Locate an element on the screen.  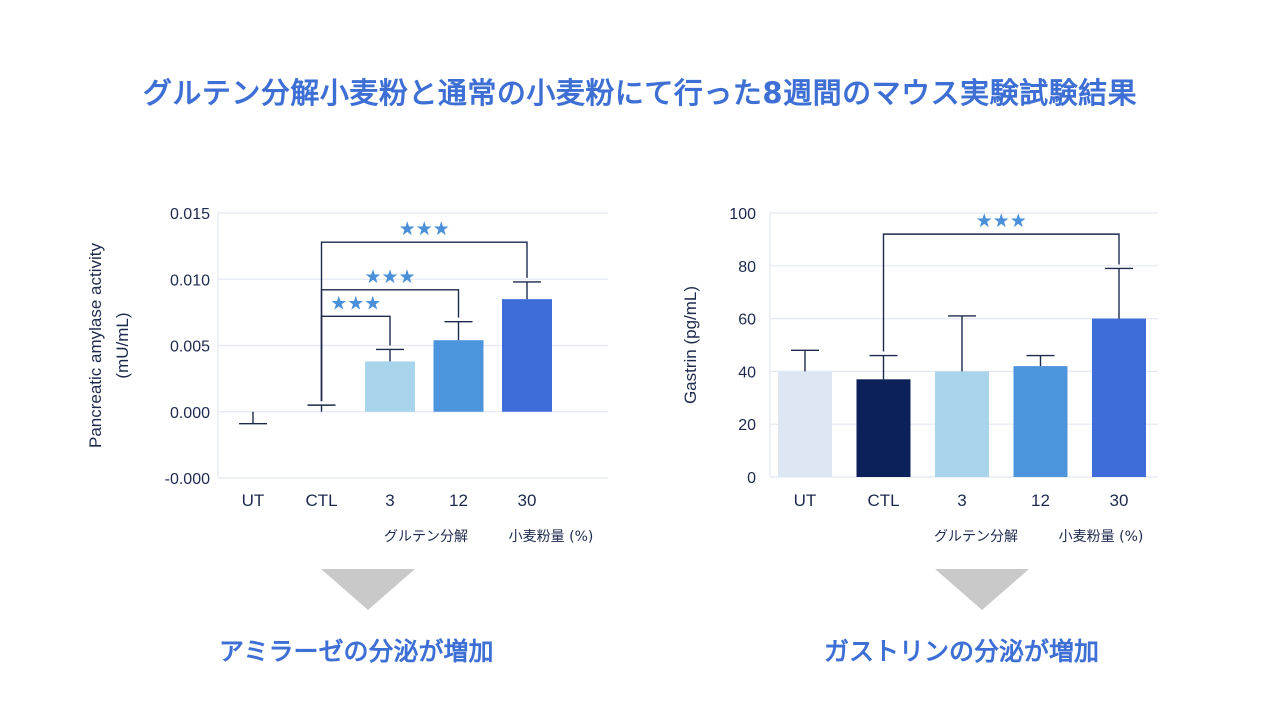
amylase-conclusion: アミラーゼの分泌が増加 is located at coordinates (356, 651).